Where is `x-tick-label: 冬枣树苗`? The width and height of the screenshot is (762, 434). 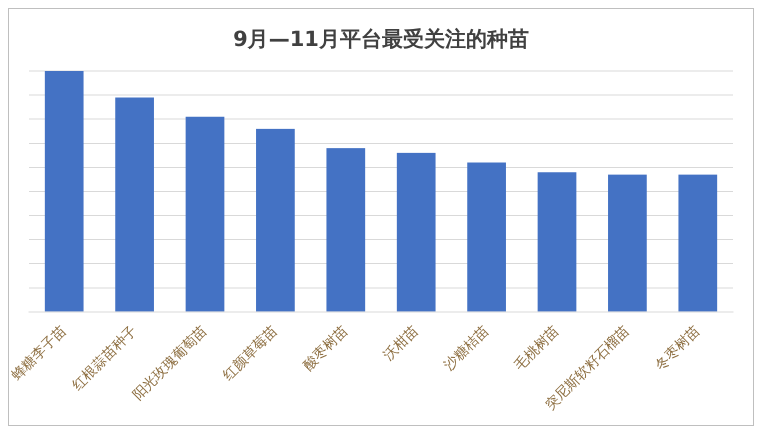 x-tick-label: 冬枣树苗 is located at coordinates (678, 348).